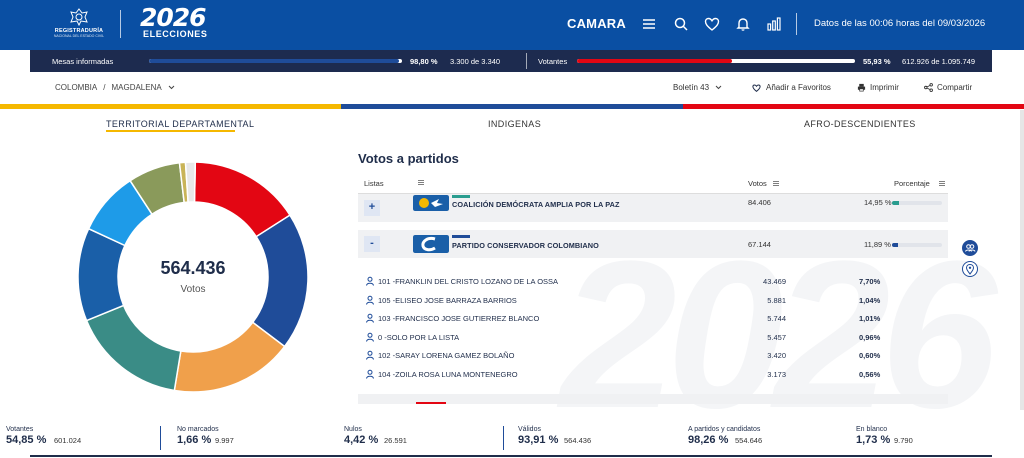  What do you see at coordinates (653, 338) in the screenshot?
I see `candidate-row: 0 -SOLO POR LA LISTA 5.457 0,96%` at bounding box center [653, 338].